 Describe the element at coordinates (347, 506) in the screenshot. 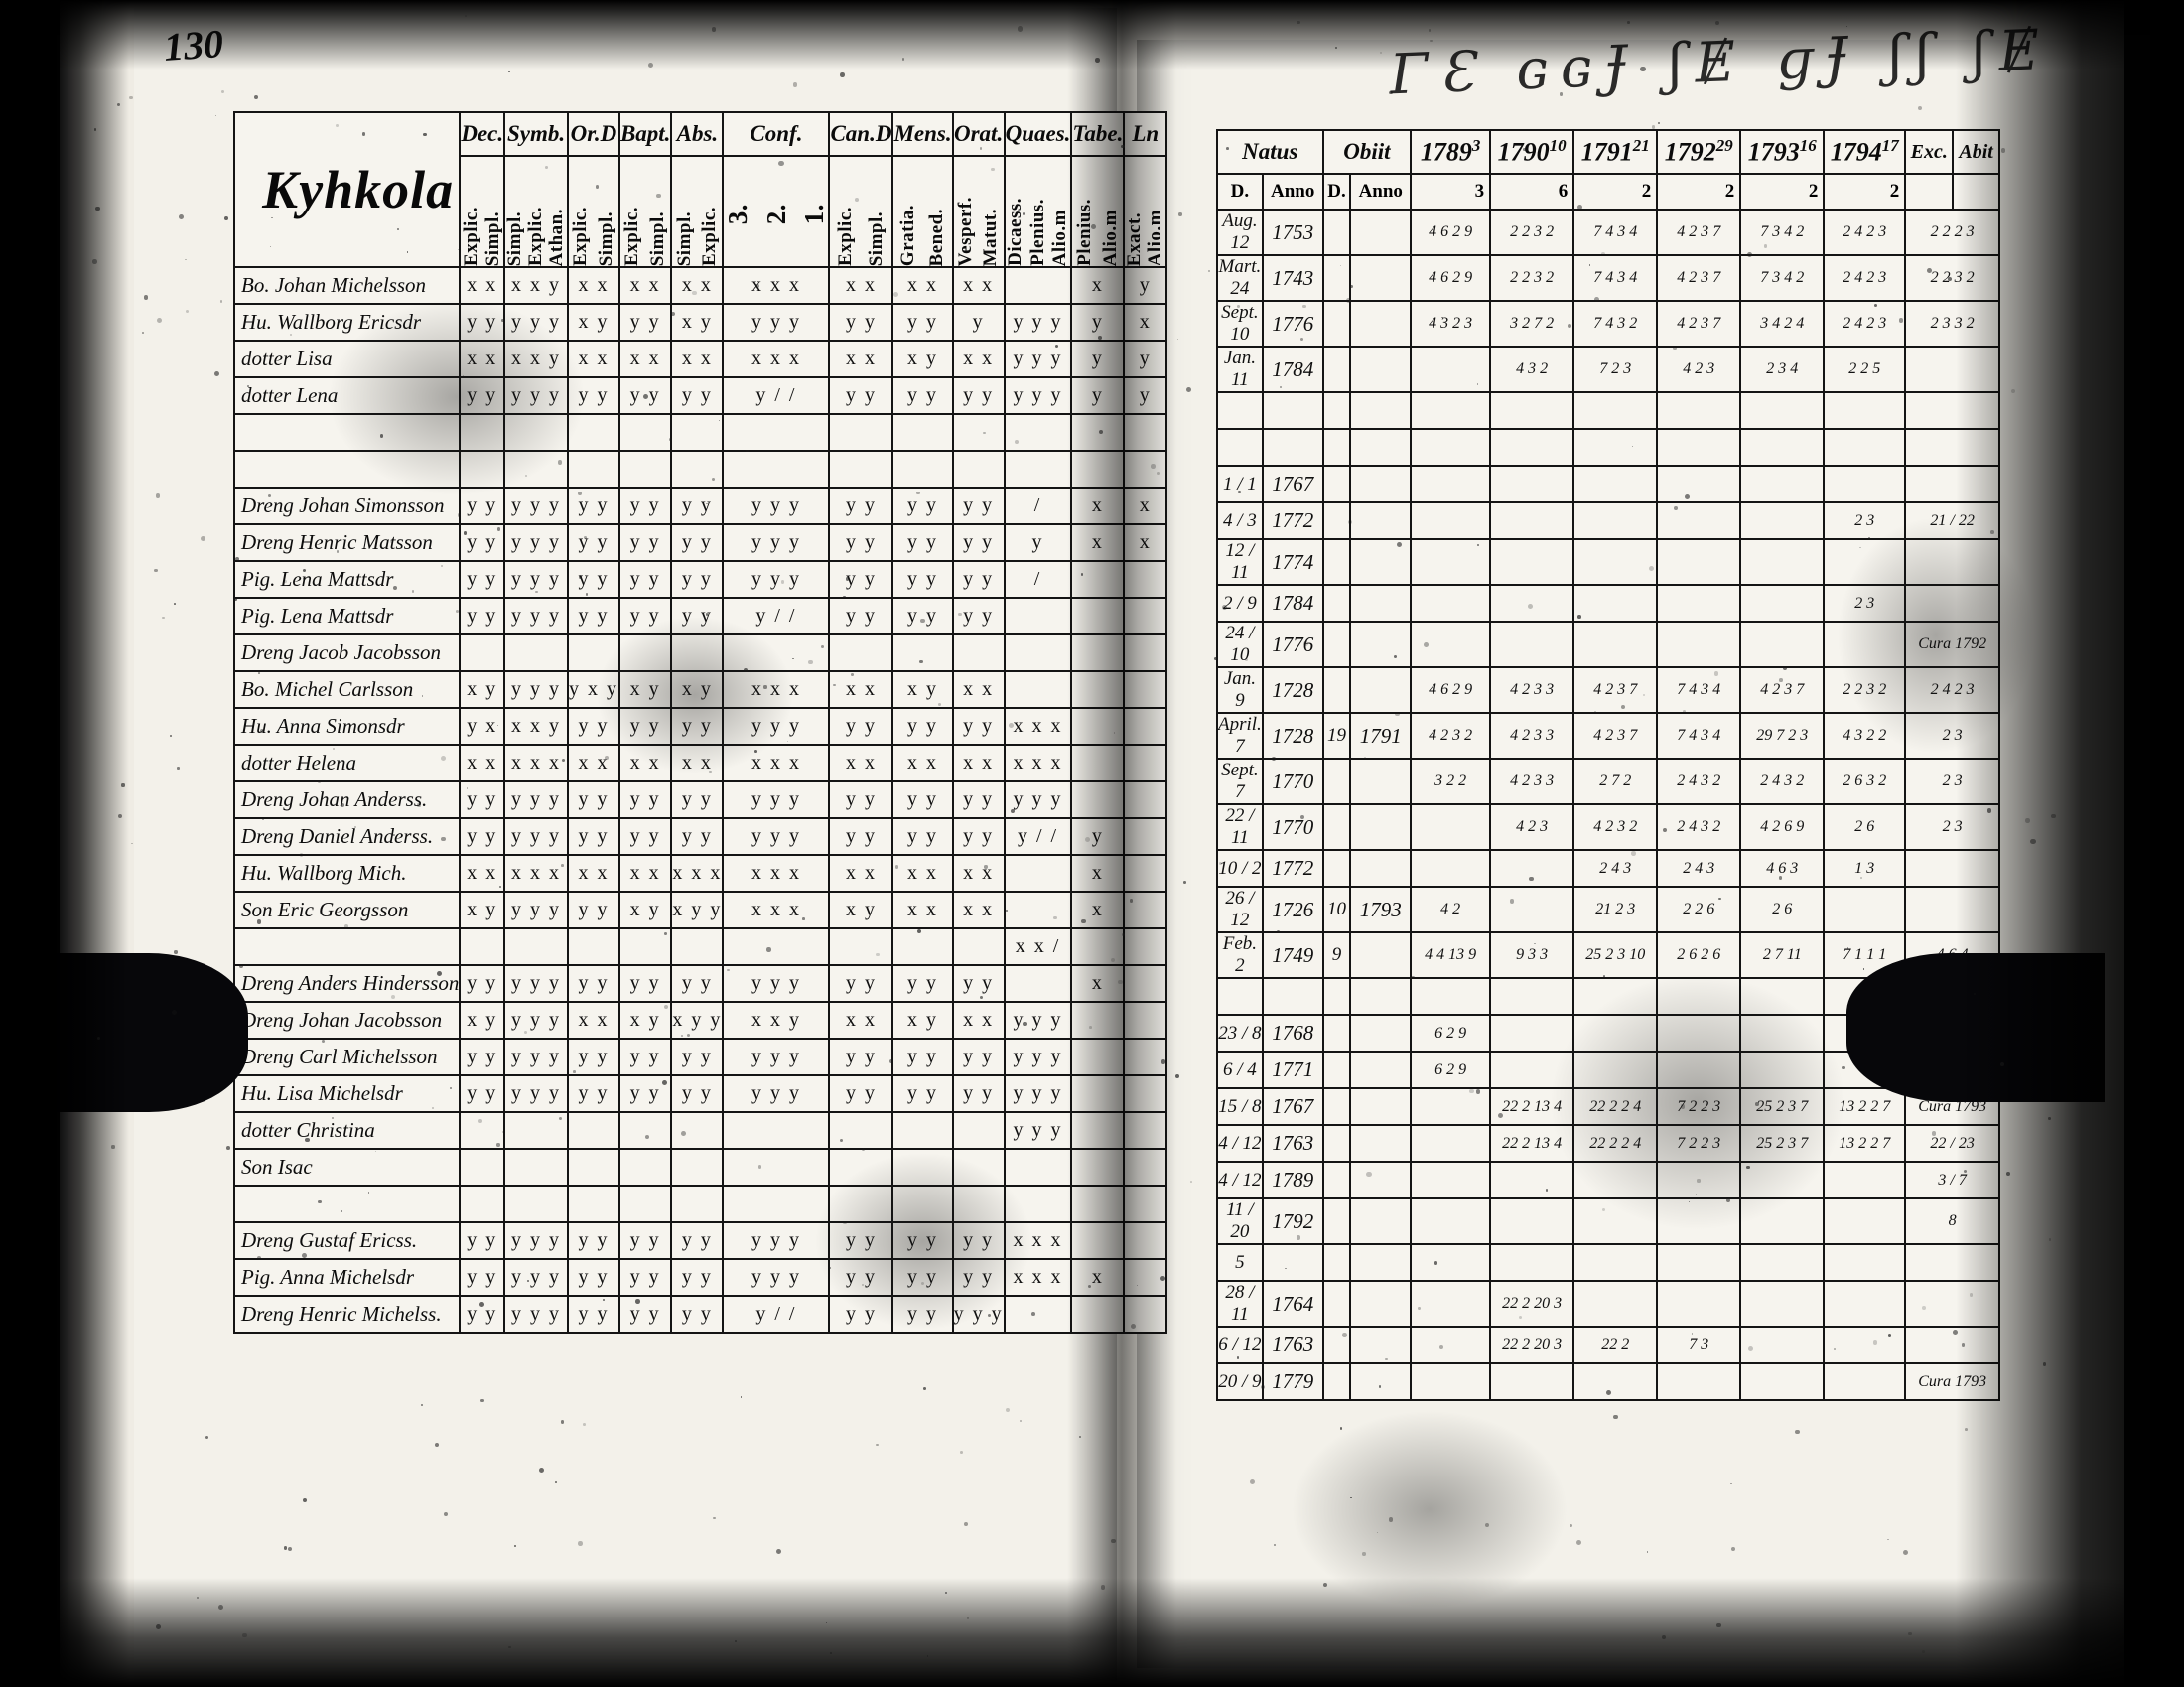

I see `person-name-cell: Dreng Johan Simonsson` at that location.